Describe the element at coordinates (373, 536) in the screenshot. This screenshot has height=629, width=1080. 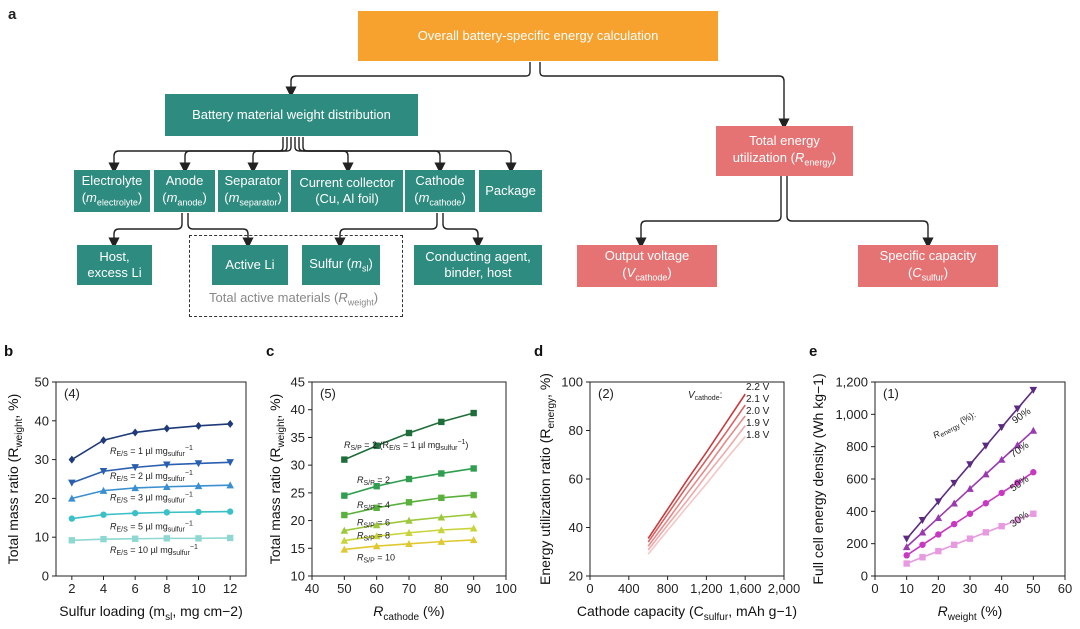
I see `series-label: RS/P = 8` at that location.